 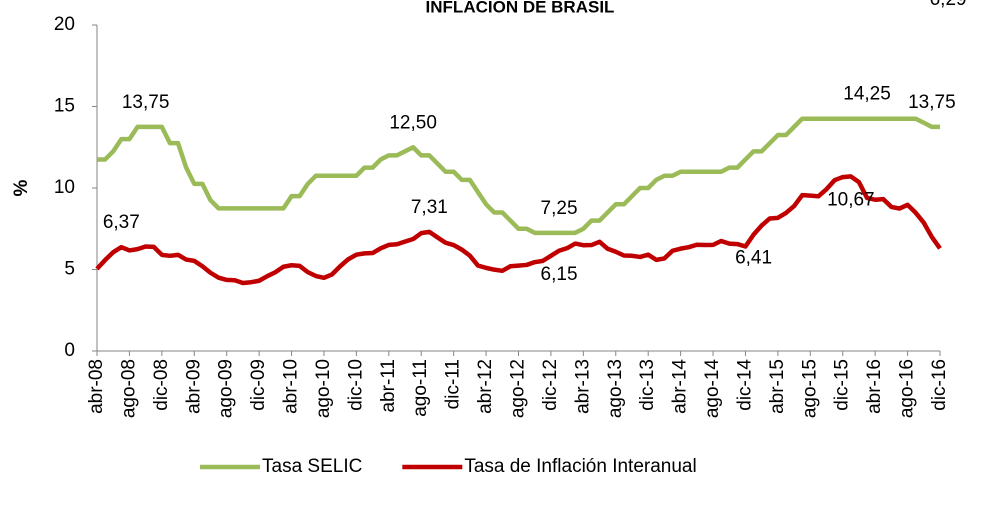 What do you see at coordinates (323, 388) in the screenshot?
I see `x-tick-label: ago-10` at bounding box center [323, 388].